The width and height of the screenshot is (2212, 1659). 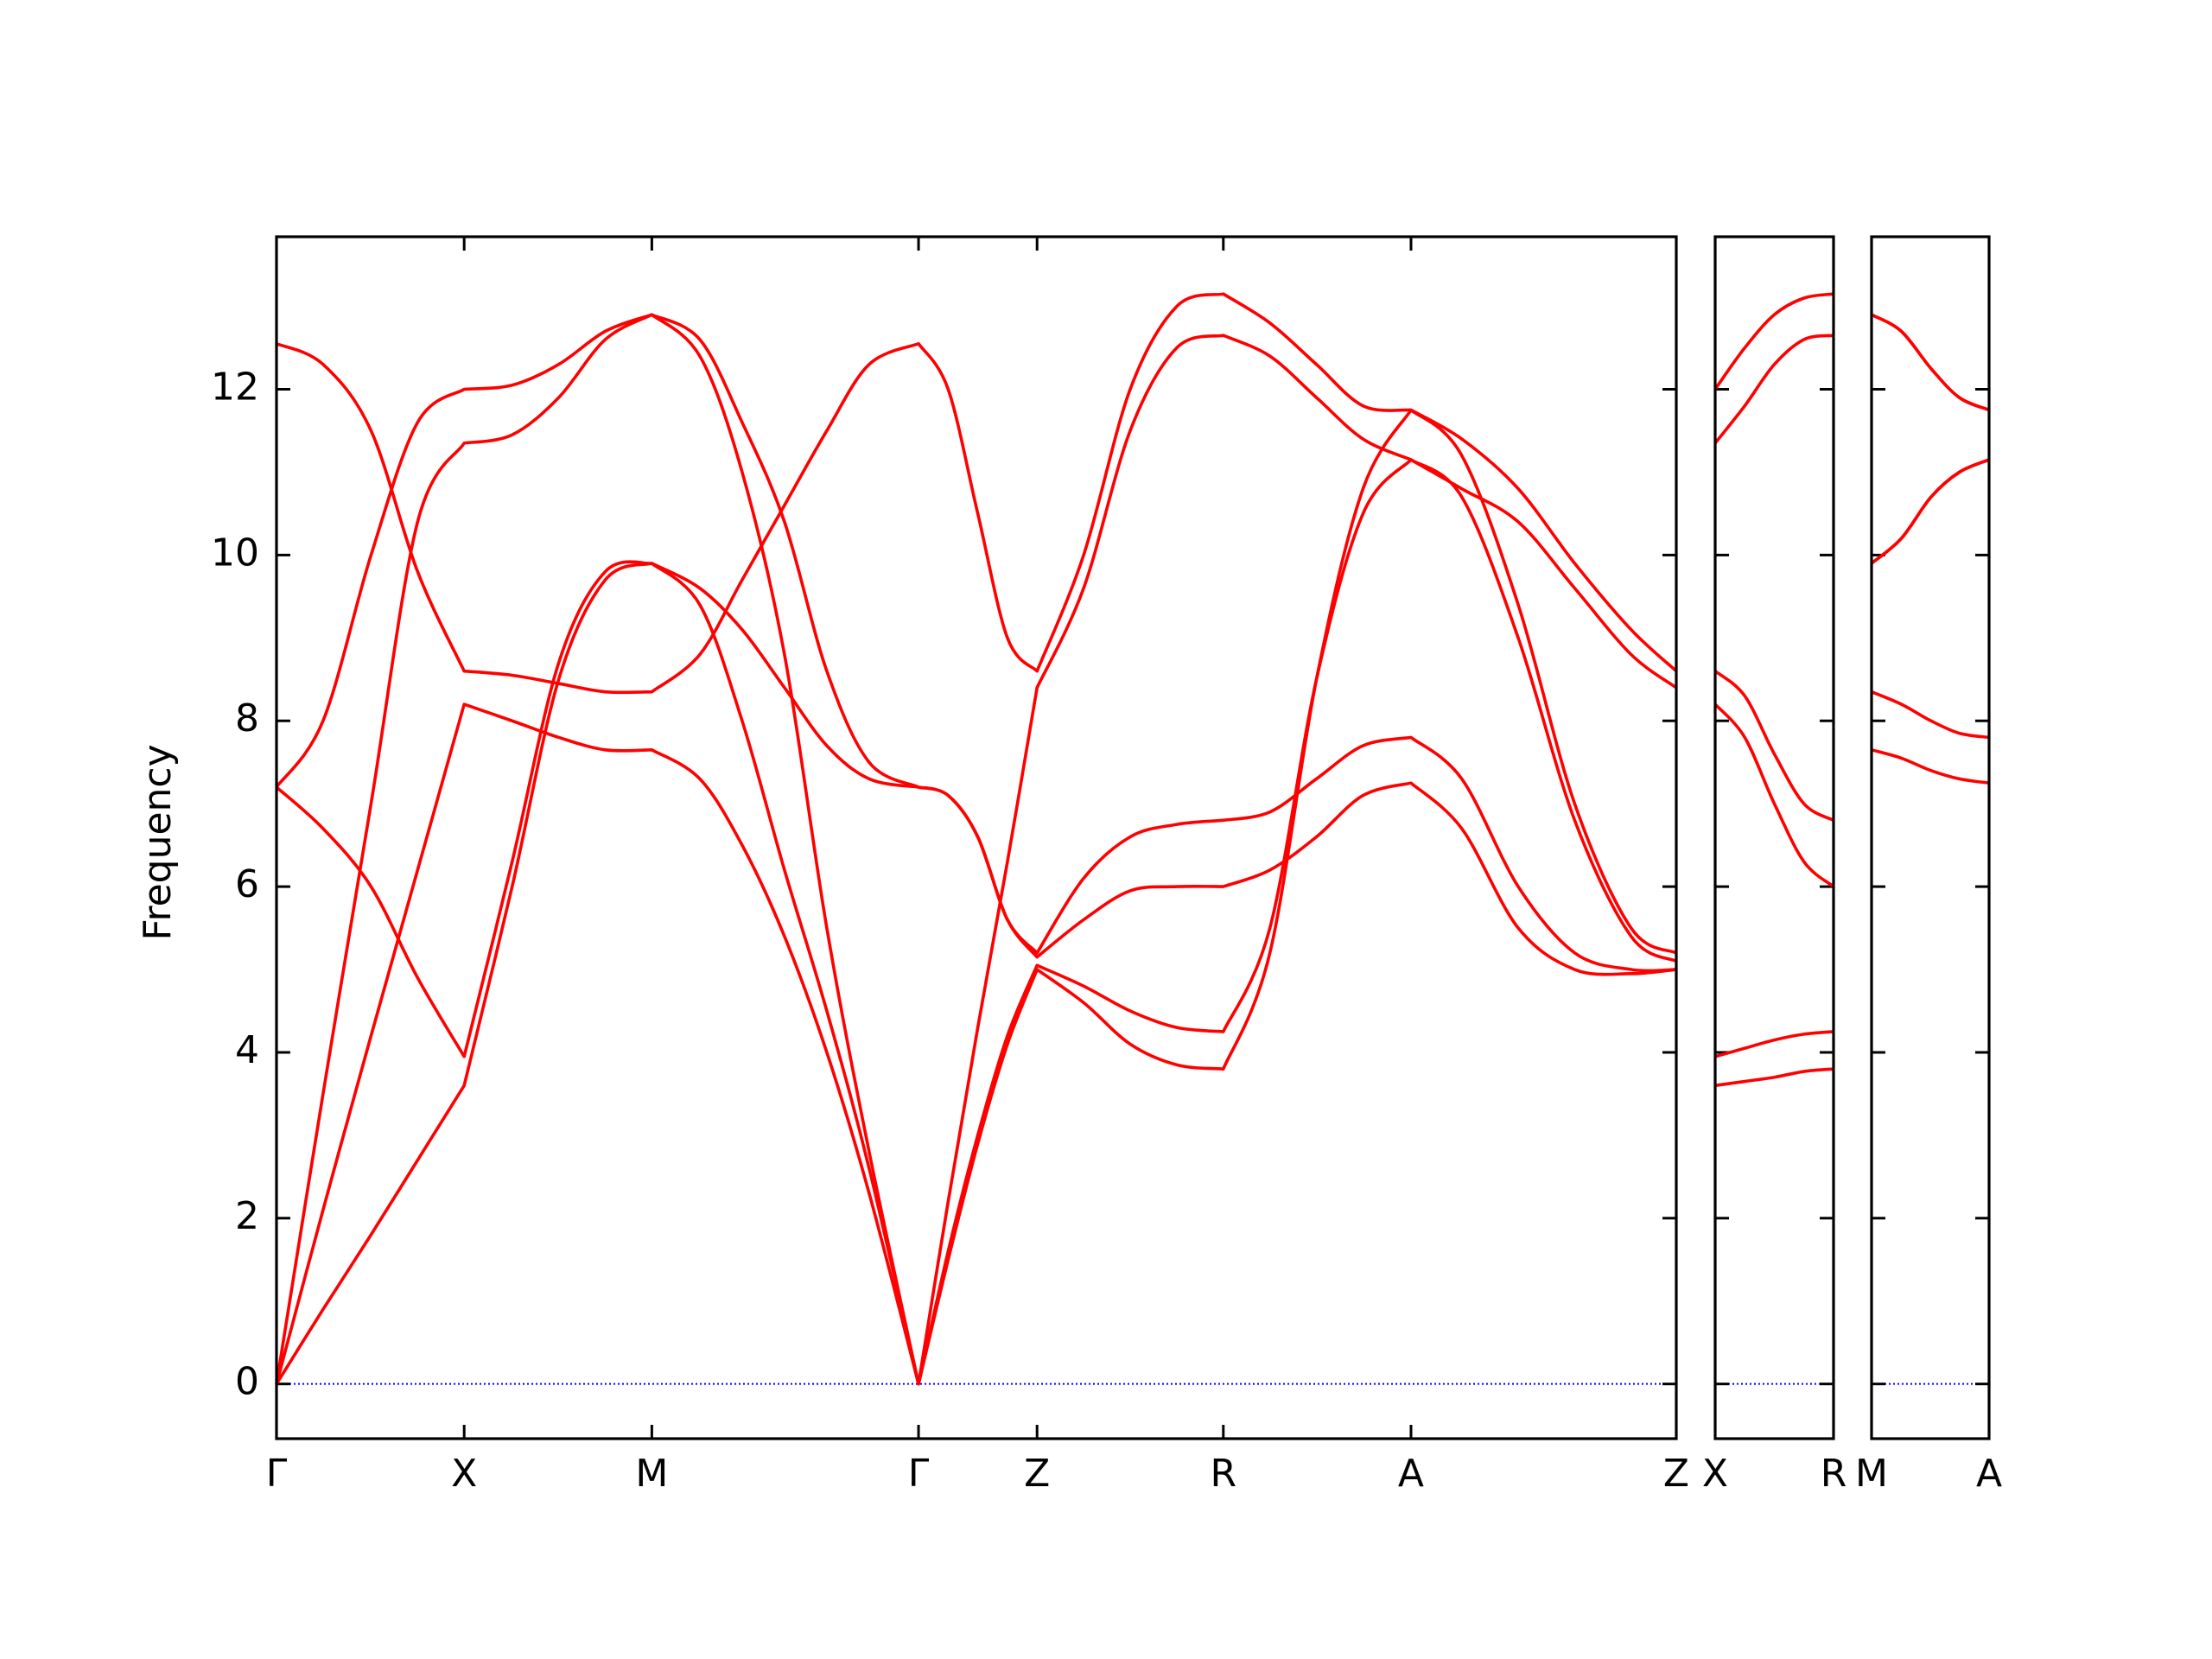 I want to click on y-tick-label: 6, so click(x=247, y=884).